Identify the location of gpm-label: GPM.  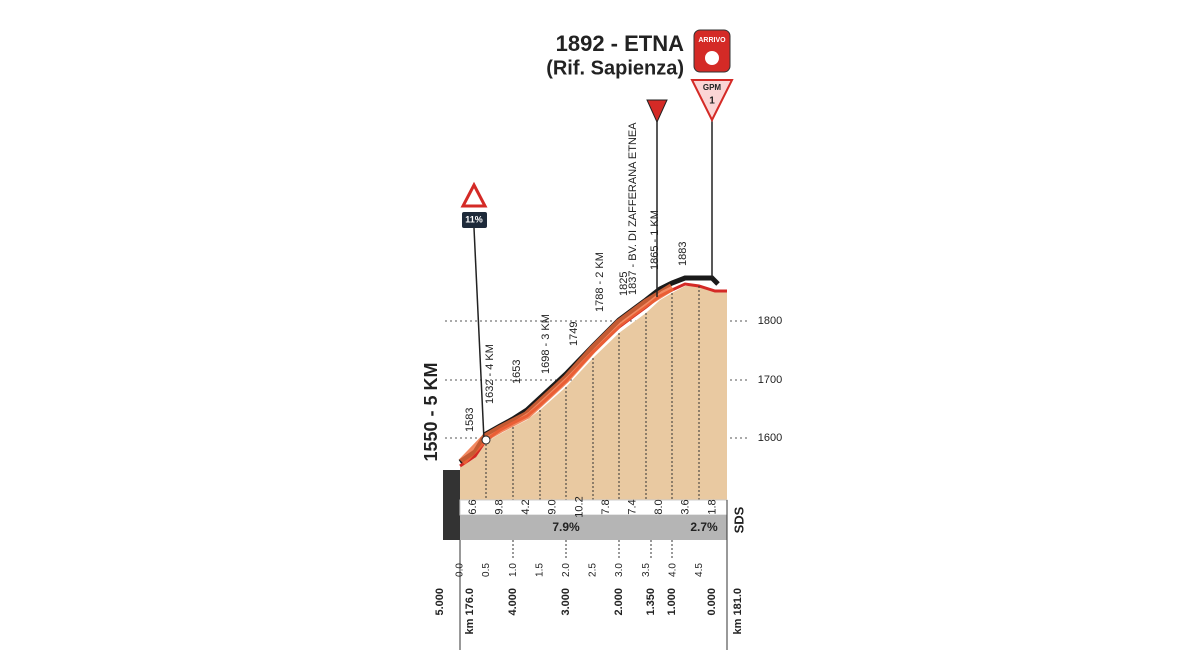
(712, 87).